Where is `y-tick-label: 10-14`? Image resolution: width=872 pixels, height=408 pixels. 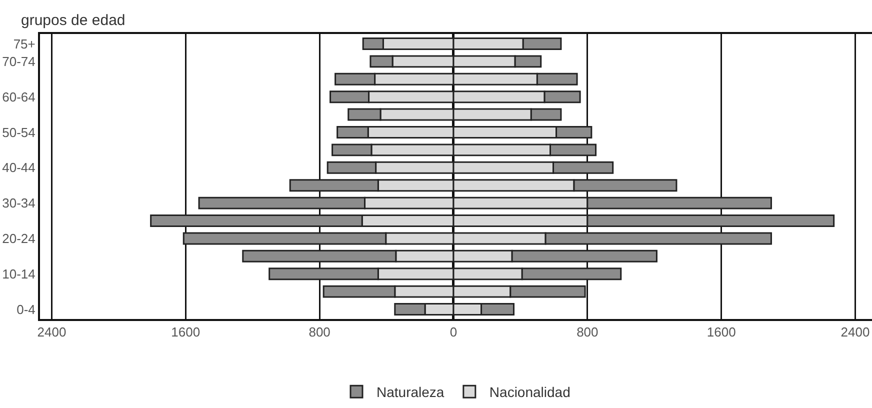
y-tick-label: 10-14 is located at coordinates (19, 274).